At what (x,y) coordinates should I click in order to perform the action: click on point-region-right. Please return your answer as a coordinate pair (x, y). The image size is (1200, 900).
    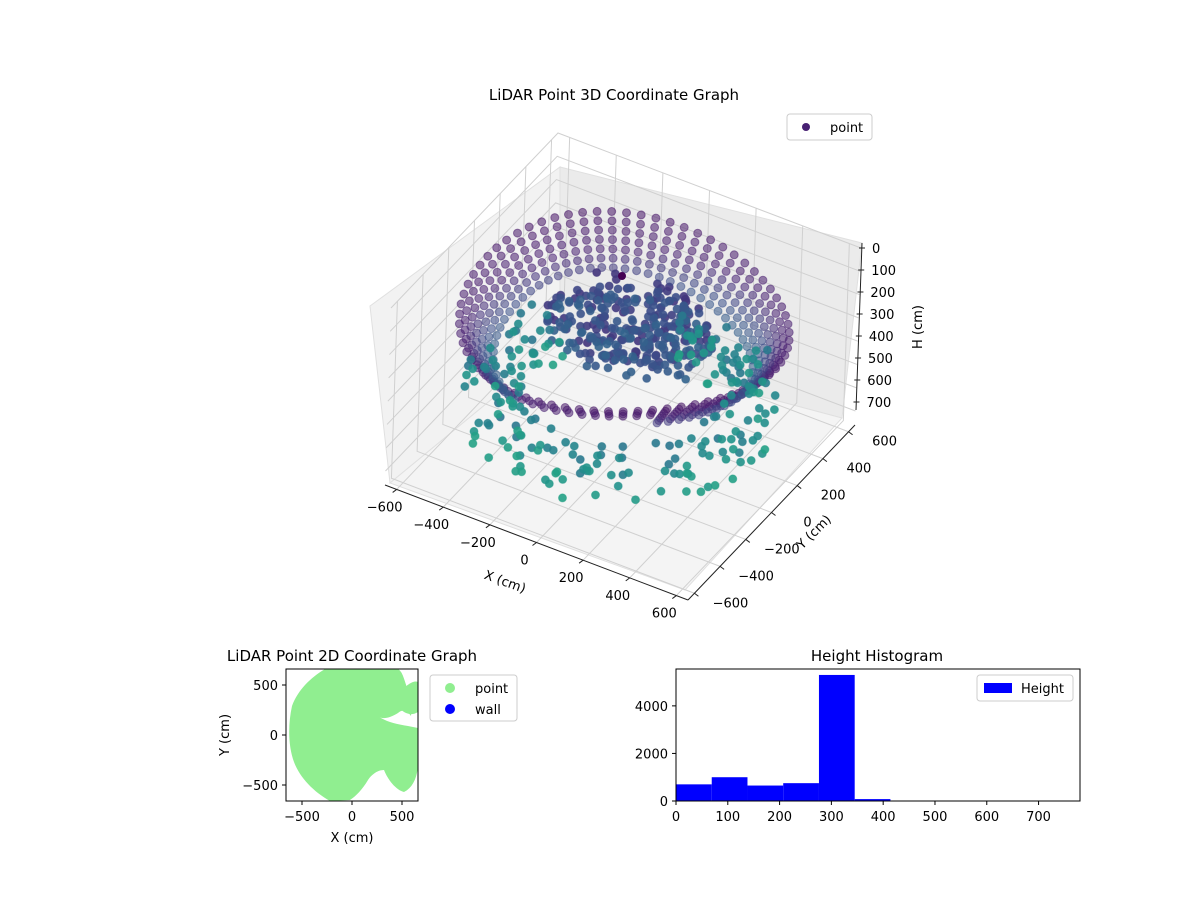
    Looking at the image, I should click on (408, 698).